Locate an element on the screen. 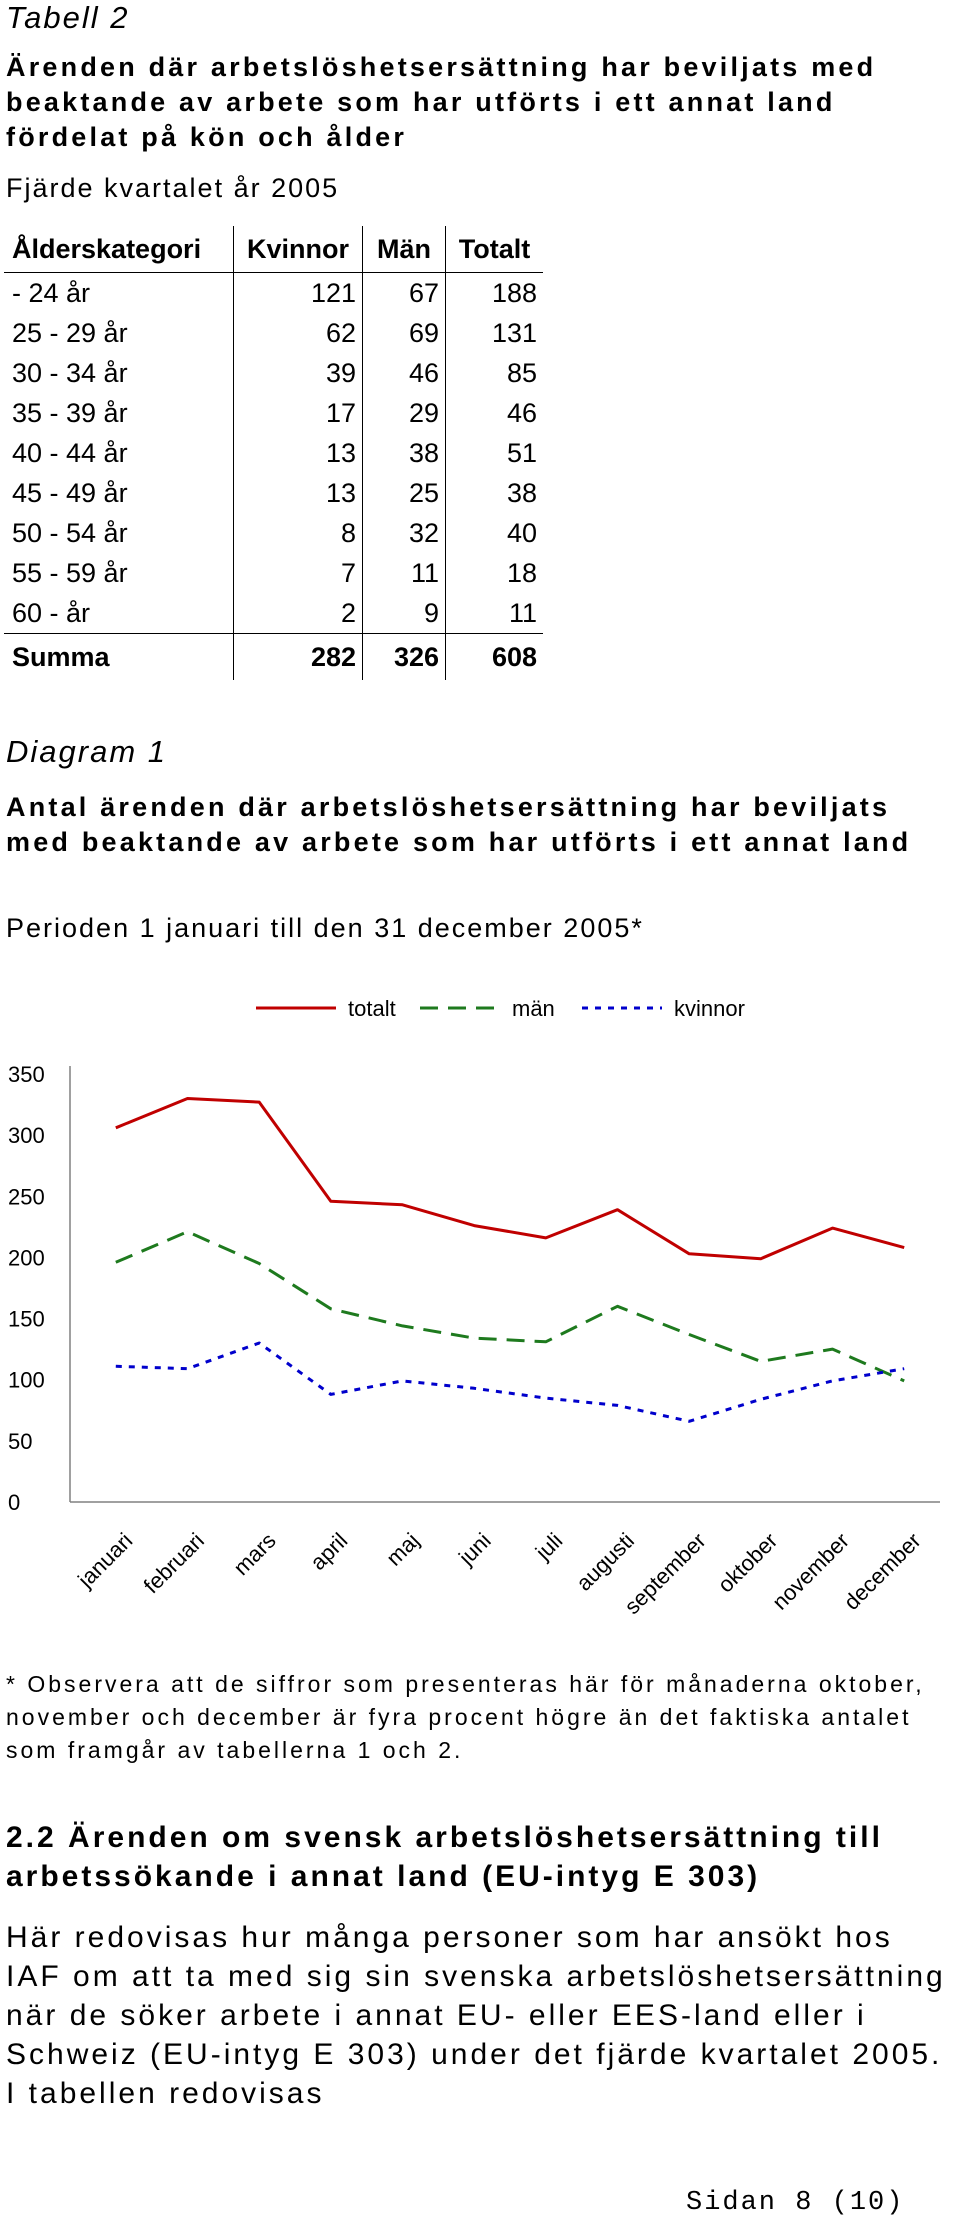 Image resolution: width=960 pixels, height=2224 pixels. column-header-women: Kvinnor is located at coordinates (298, 249).